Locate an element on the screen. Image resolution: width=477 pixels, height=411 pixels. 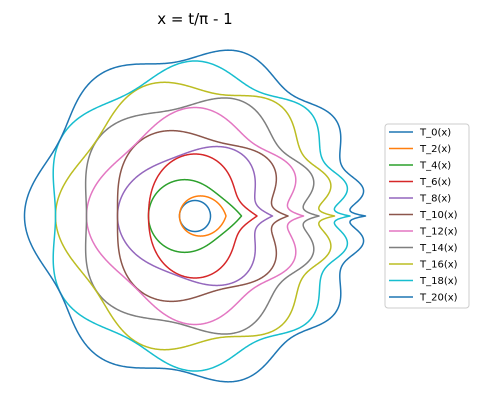
series-line-t-4-x is located at coordinates (195, 216).